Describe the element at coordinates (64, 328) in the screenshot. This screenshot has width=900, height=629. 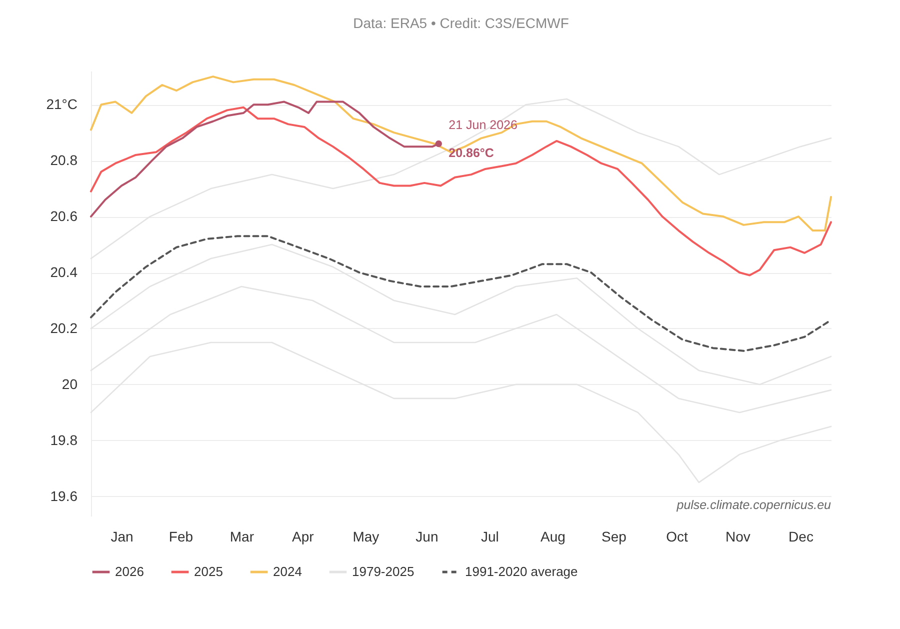
I see `y-tick-label: 20.2` at that location.